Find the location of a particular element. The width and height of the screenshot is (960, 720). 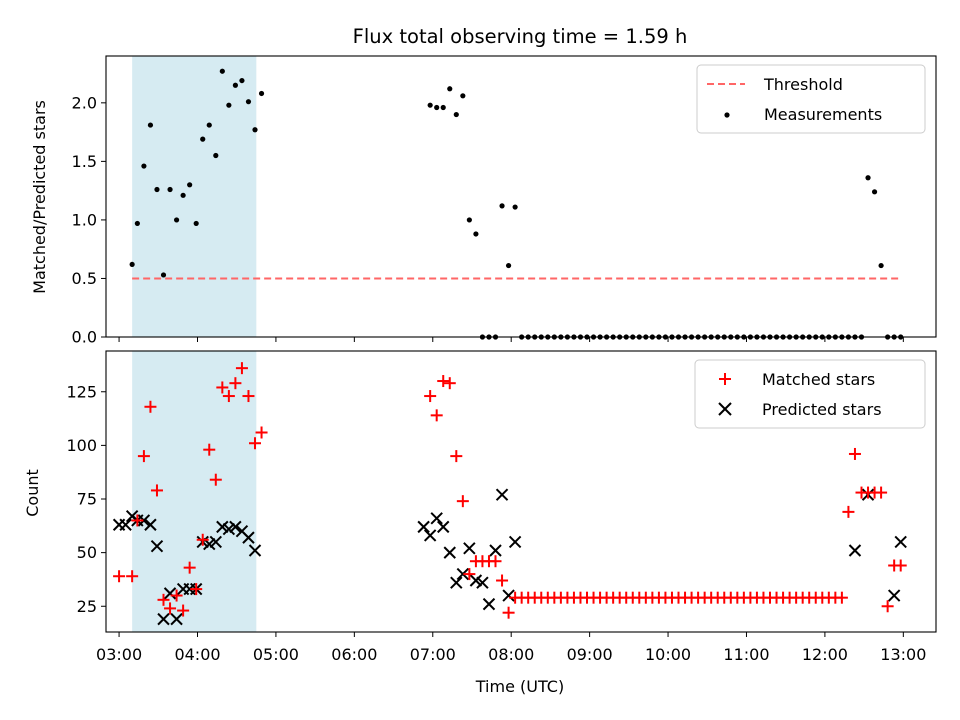

y-tick-label: 50 is located at coordinates (87, 552).